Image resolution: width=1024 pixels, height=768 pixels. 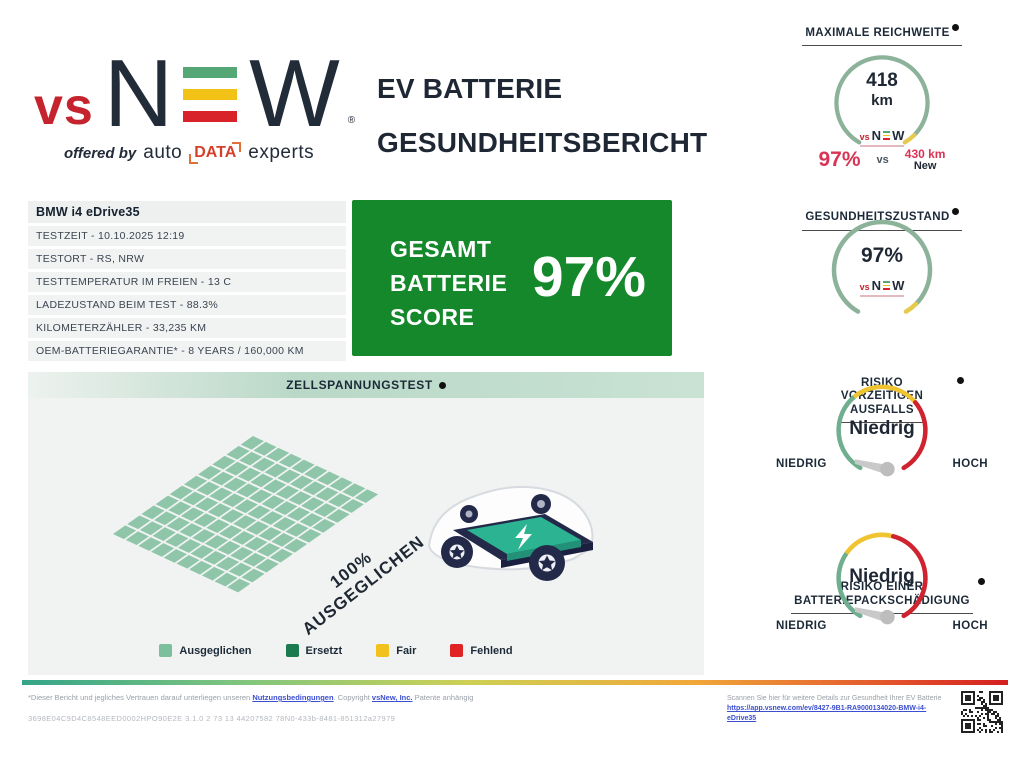 I want to click on legend-label: Fehlend, so click(x=491, y=650).